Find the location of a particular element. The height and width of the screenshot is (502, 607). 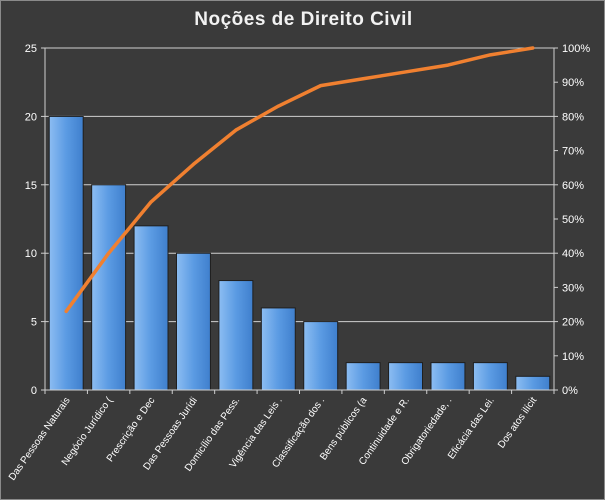

y-left-tick-label: 25 is located at coordinates (31, 49).